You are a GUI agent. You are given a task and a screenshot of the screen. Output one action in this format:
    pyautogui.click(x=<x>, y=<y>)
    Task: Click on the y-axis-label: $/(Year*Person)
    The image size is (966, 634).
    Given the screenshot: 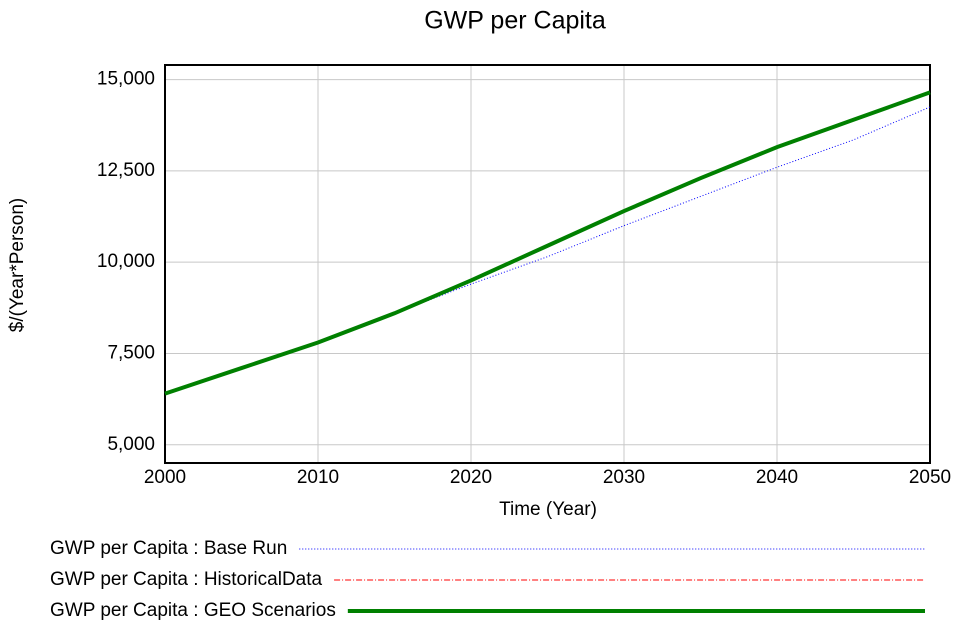 What is the action you would take?
    pyautogui.click(x=17, y=265)
    